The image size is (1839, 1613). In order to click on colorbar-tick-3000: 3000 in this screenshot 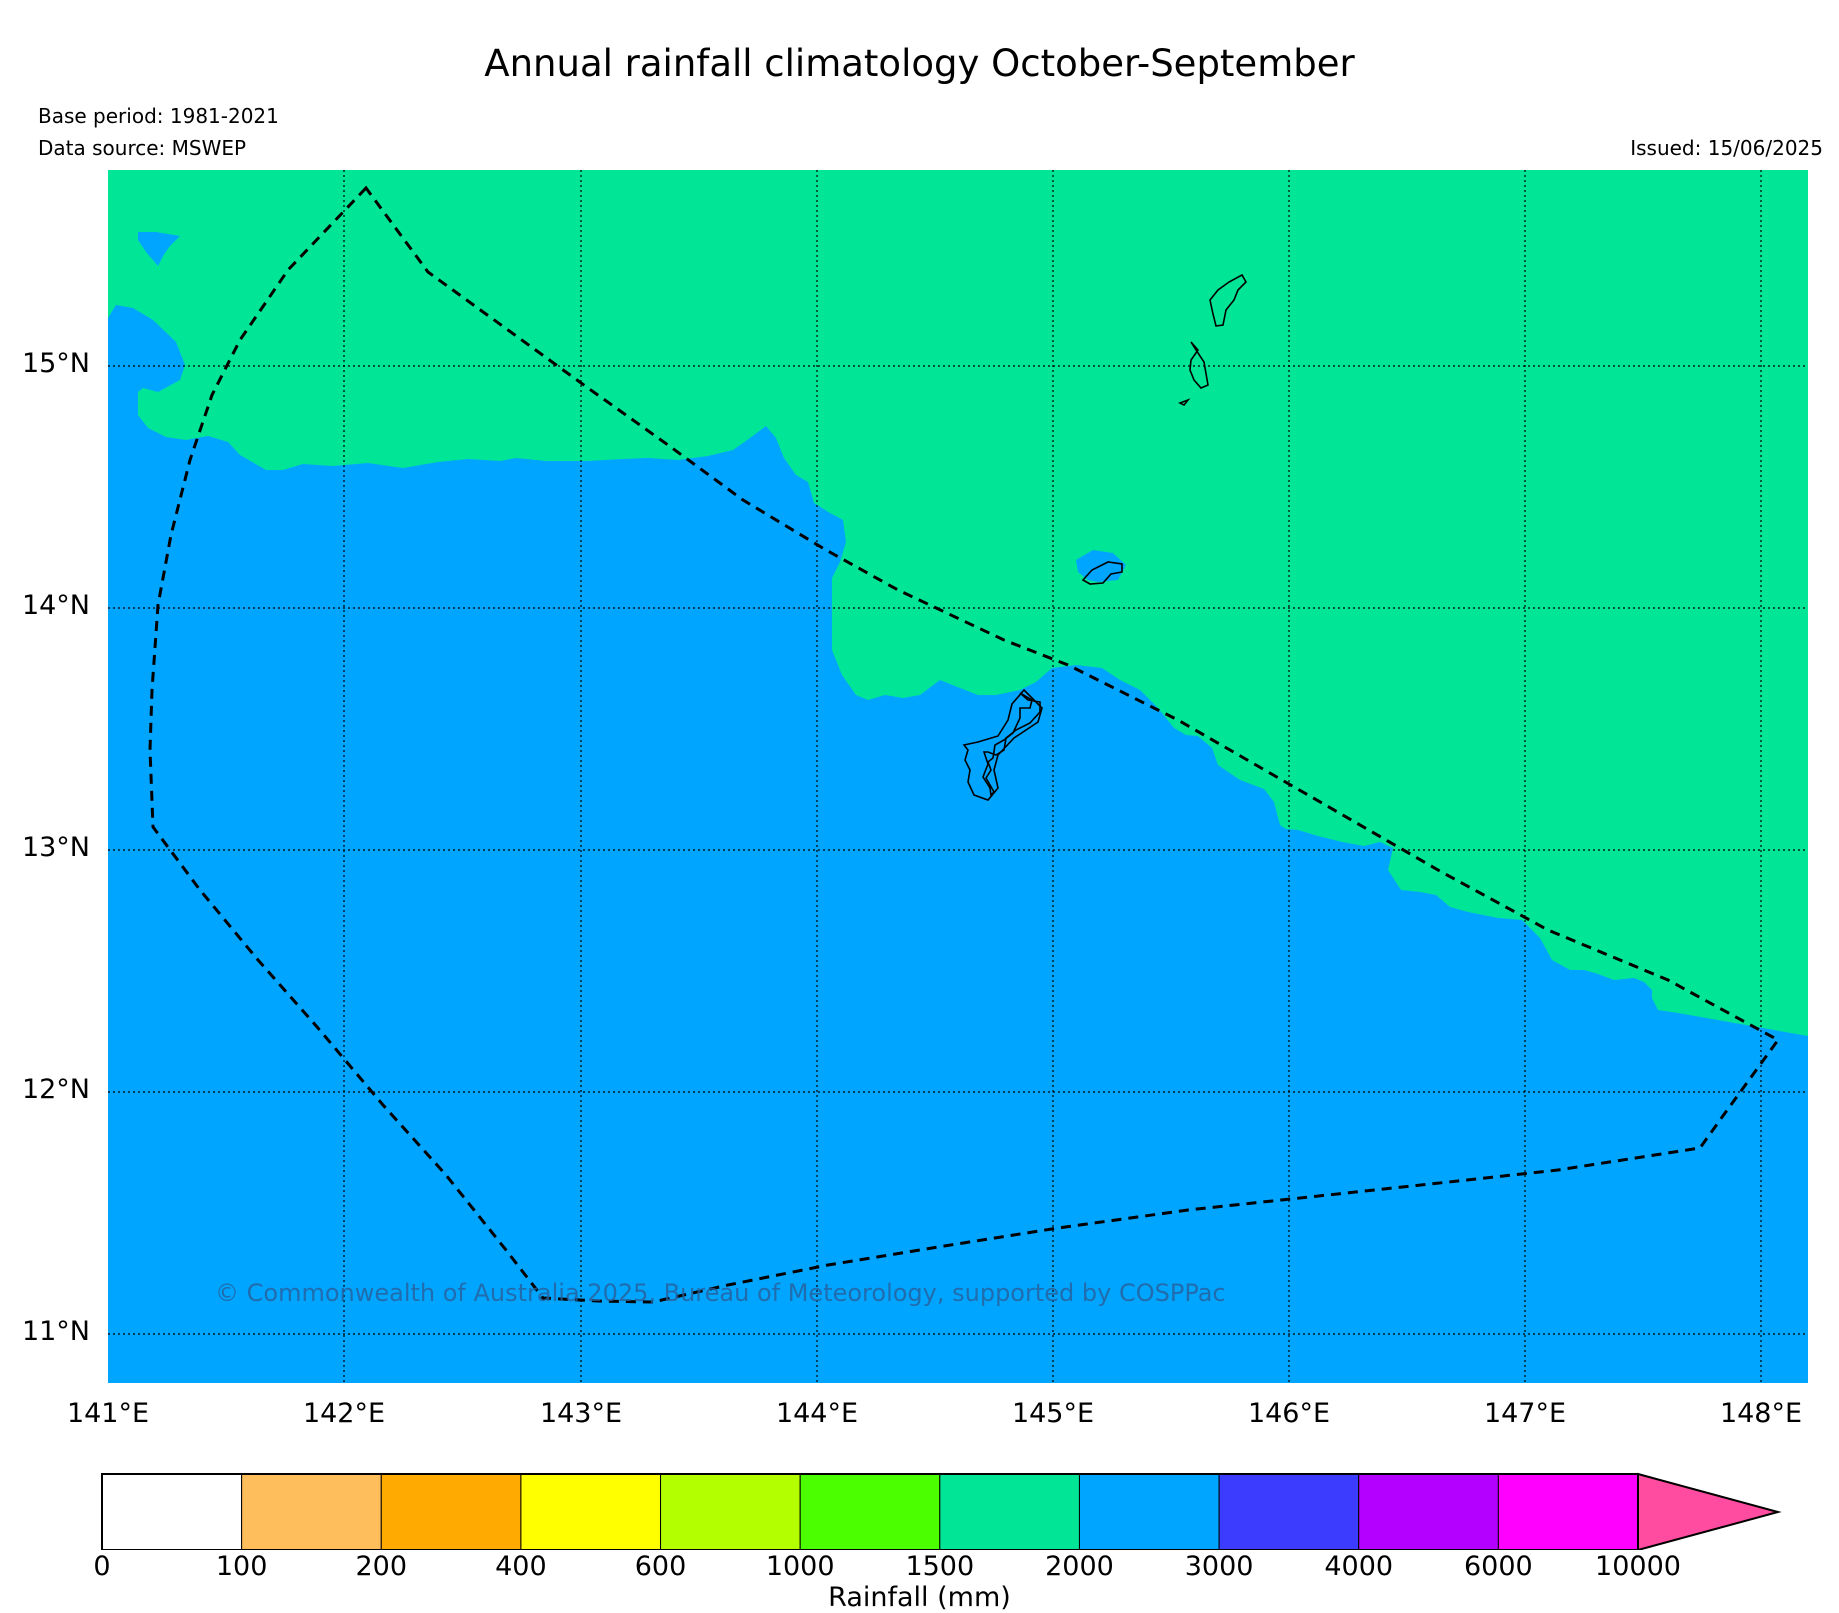, I will do `click(1219, 1566)`.